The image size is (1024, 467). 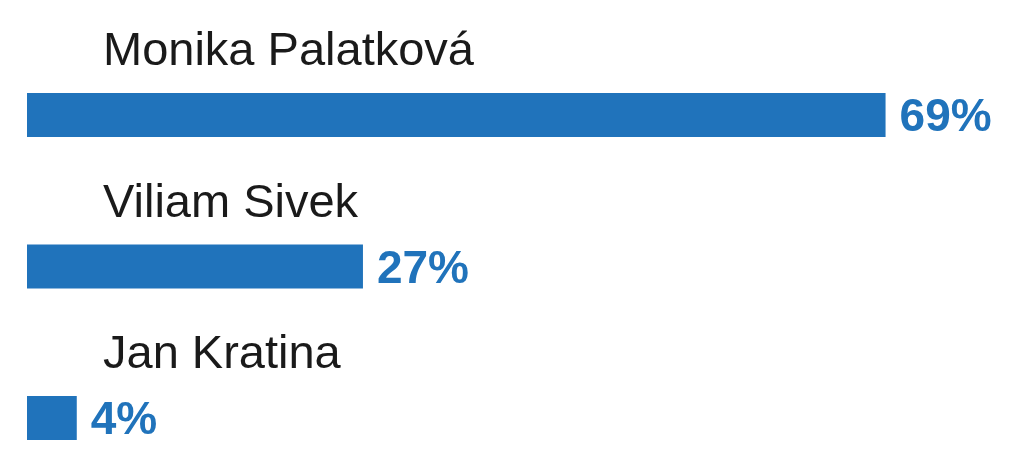 What do you see at coordinates (289, 48) in the screenshot?
I see `y-tick-label: Monika Palatková` at bounding box center [289, 48].